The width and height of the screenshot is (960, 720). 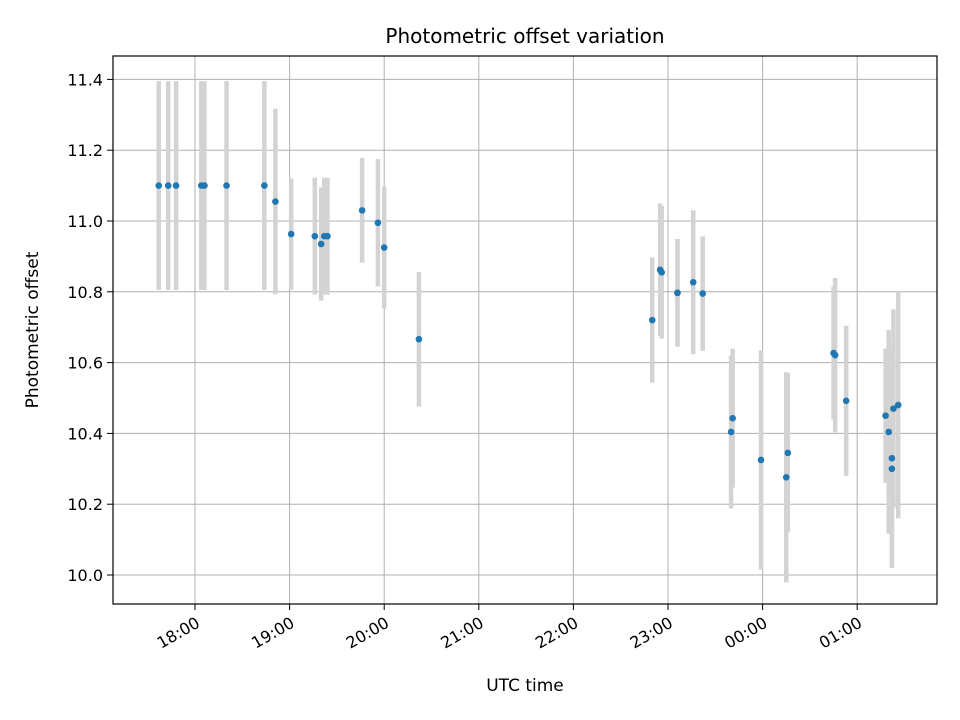 What do you see at coordinates (85, 433) in the screenshot?
I see `y-tick-label: 10.4` at bounding box center [85, 433].